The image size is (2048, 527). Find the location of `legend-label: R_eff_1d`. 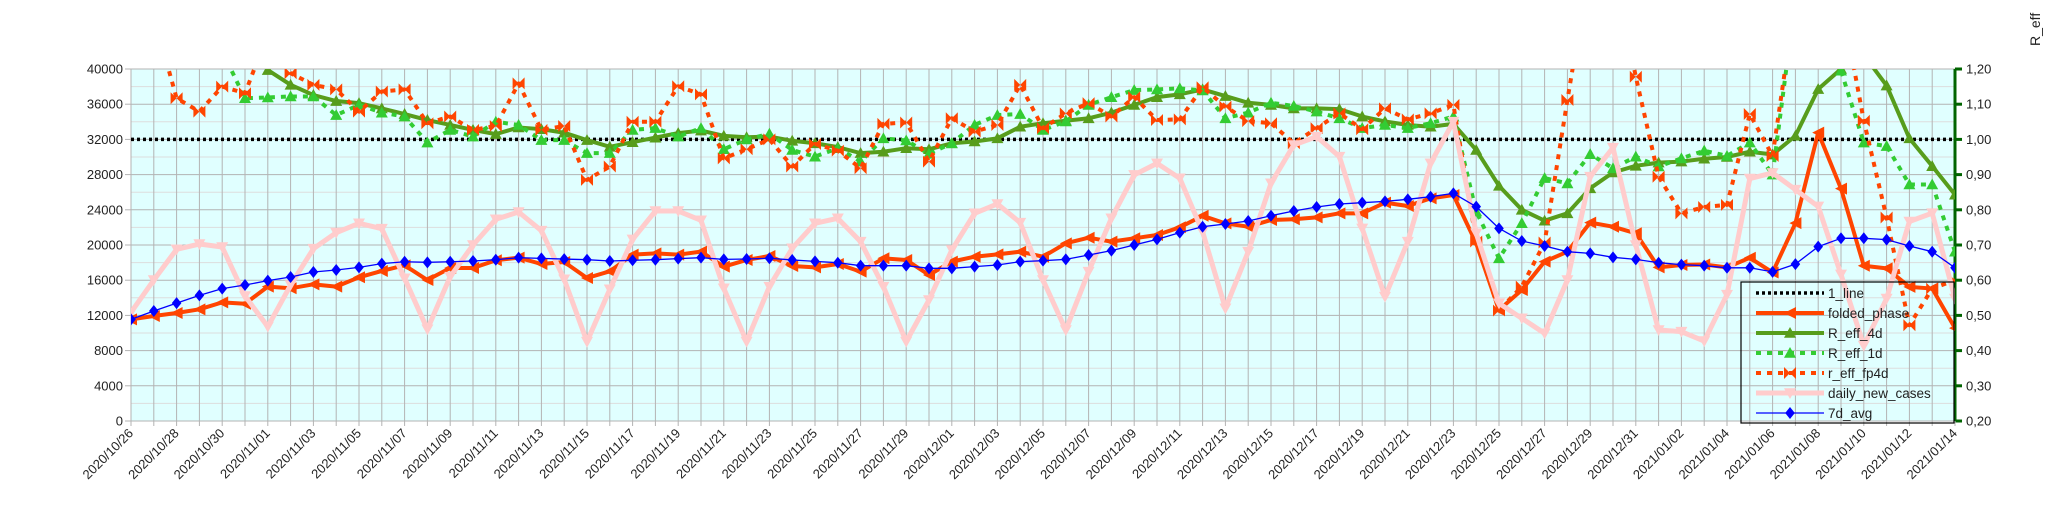

legend-label: R_eff_1d is located at coordinates (1855, 353).